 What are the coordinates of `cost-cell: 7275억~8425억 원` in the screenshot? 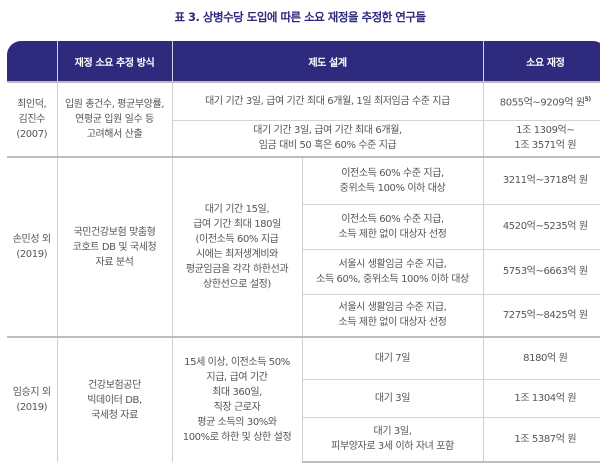 It's located at (541, 315).